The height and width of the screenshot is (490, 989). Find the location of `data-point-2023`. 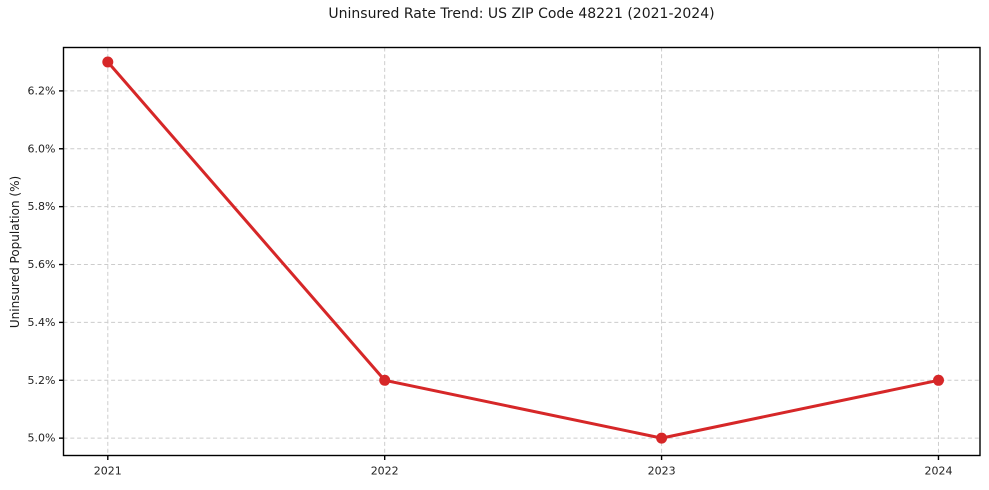

data-point-2023 is located at coordinates (662, 438).